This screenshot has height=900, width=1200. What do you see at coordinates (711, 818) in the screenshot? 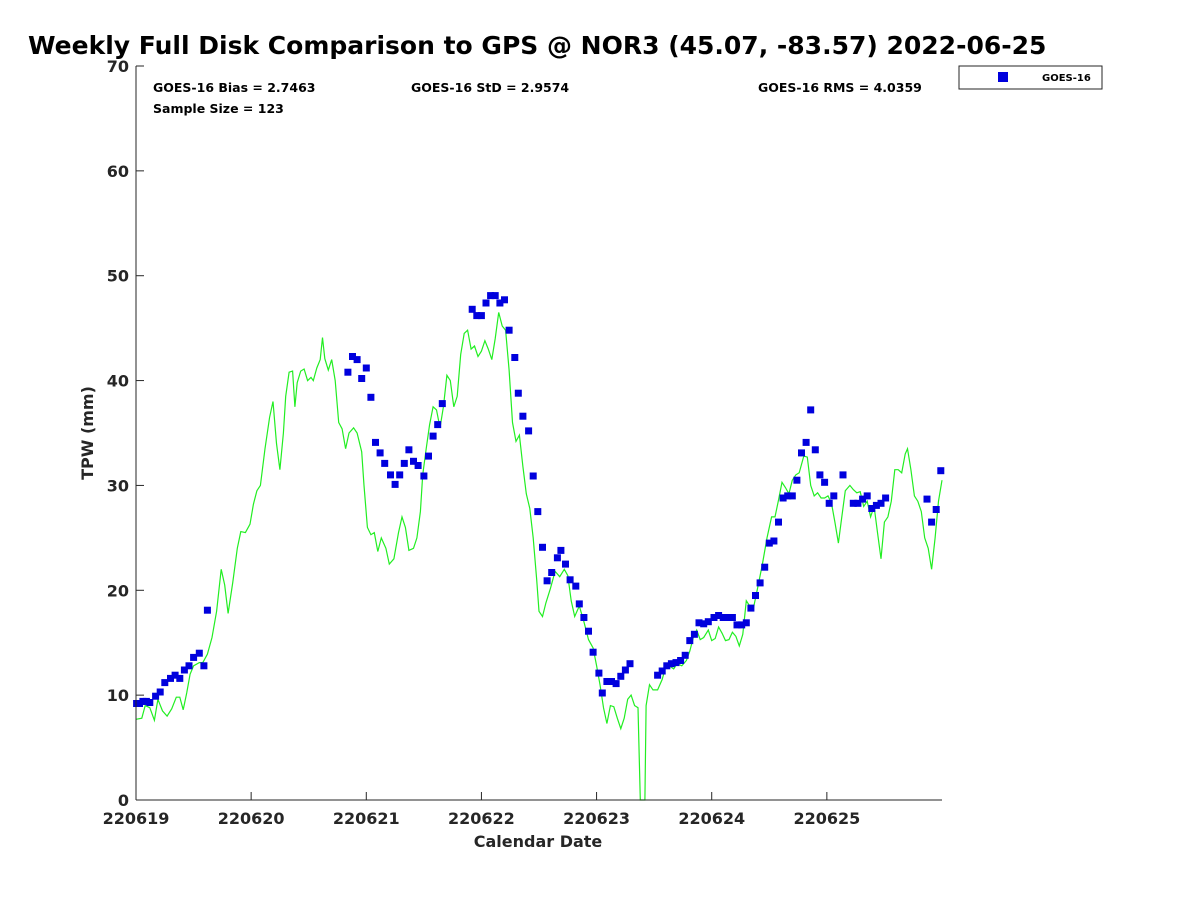
I see `x-tick-label: 220624` at bounding box center [711, 818].